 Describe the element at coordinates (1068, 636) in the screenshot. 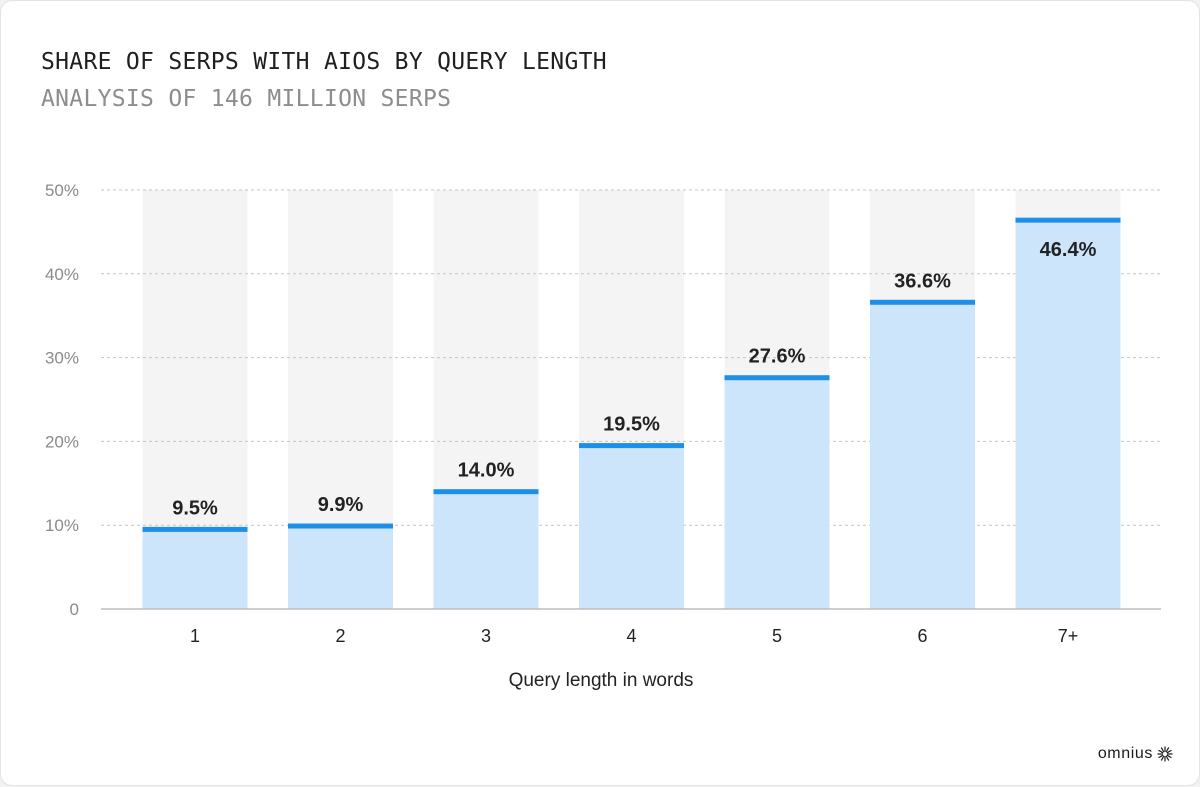

I see `x-tick-label: 7+` at that location.